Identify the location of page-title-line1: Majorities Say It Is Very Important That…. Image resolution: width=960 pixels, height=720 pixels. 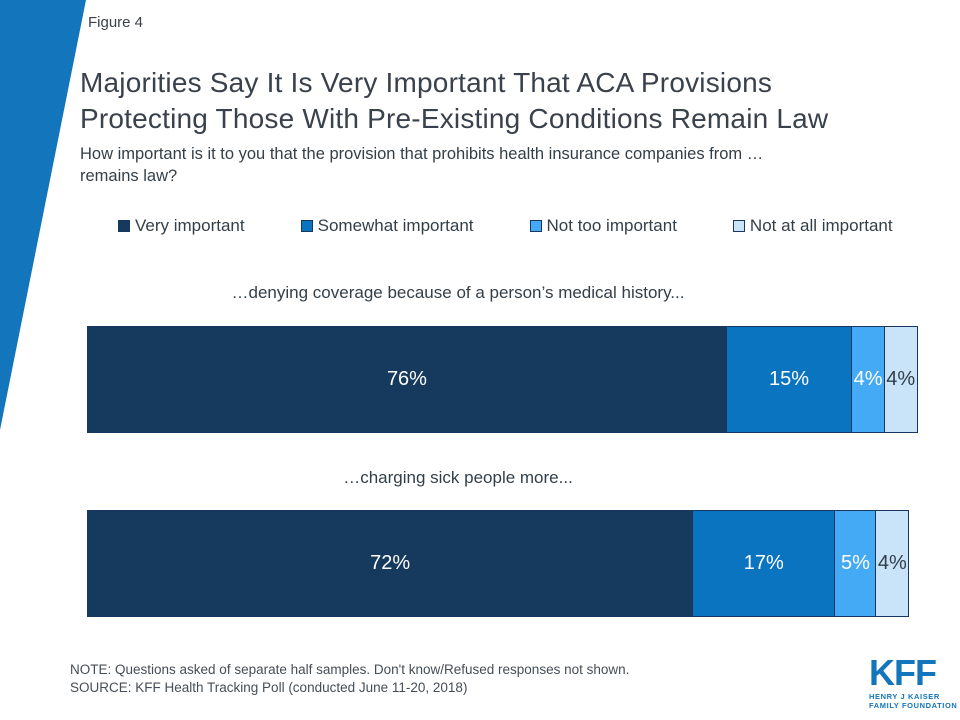
(426, 82).